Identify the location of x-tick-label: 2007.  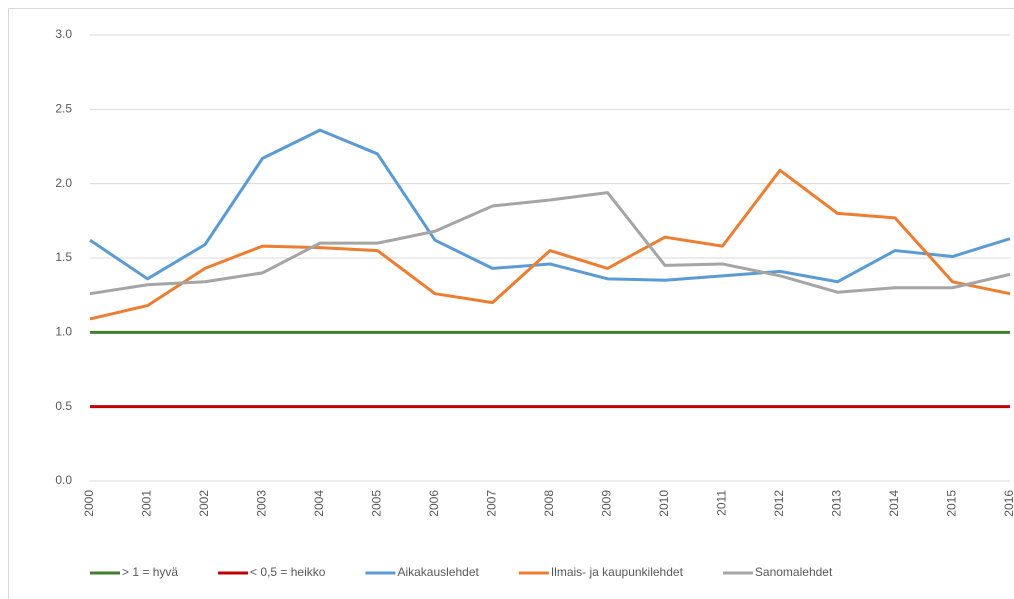
(492, 503).